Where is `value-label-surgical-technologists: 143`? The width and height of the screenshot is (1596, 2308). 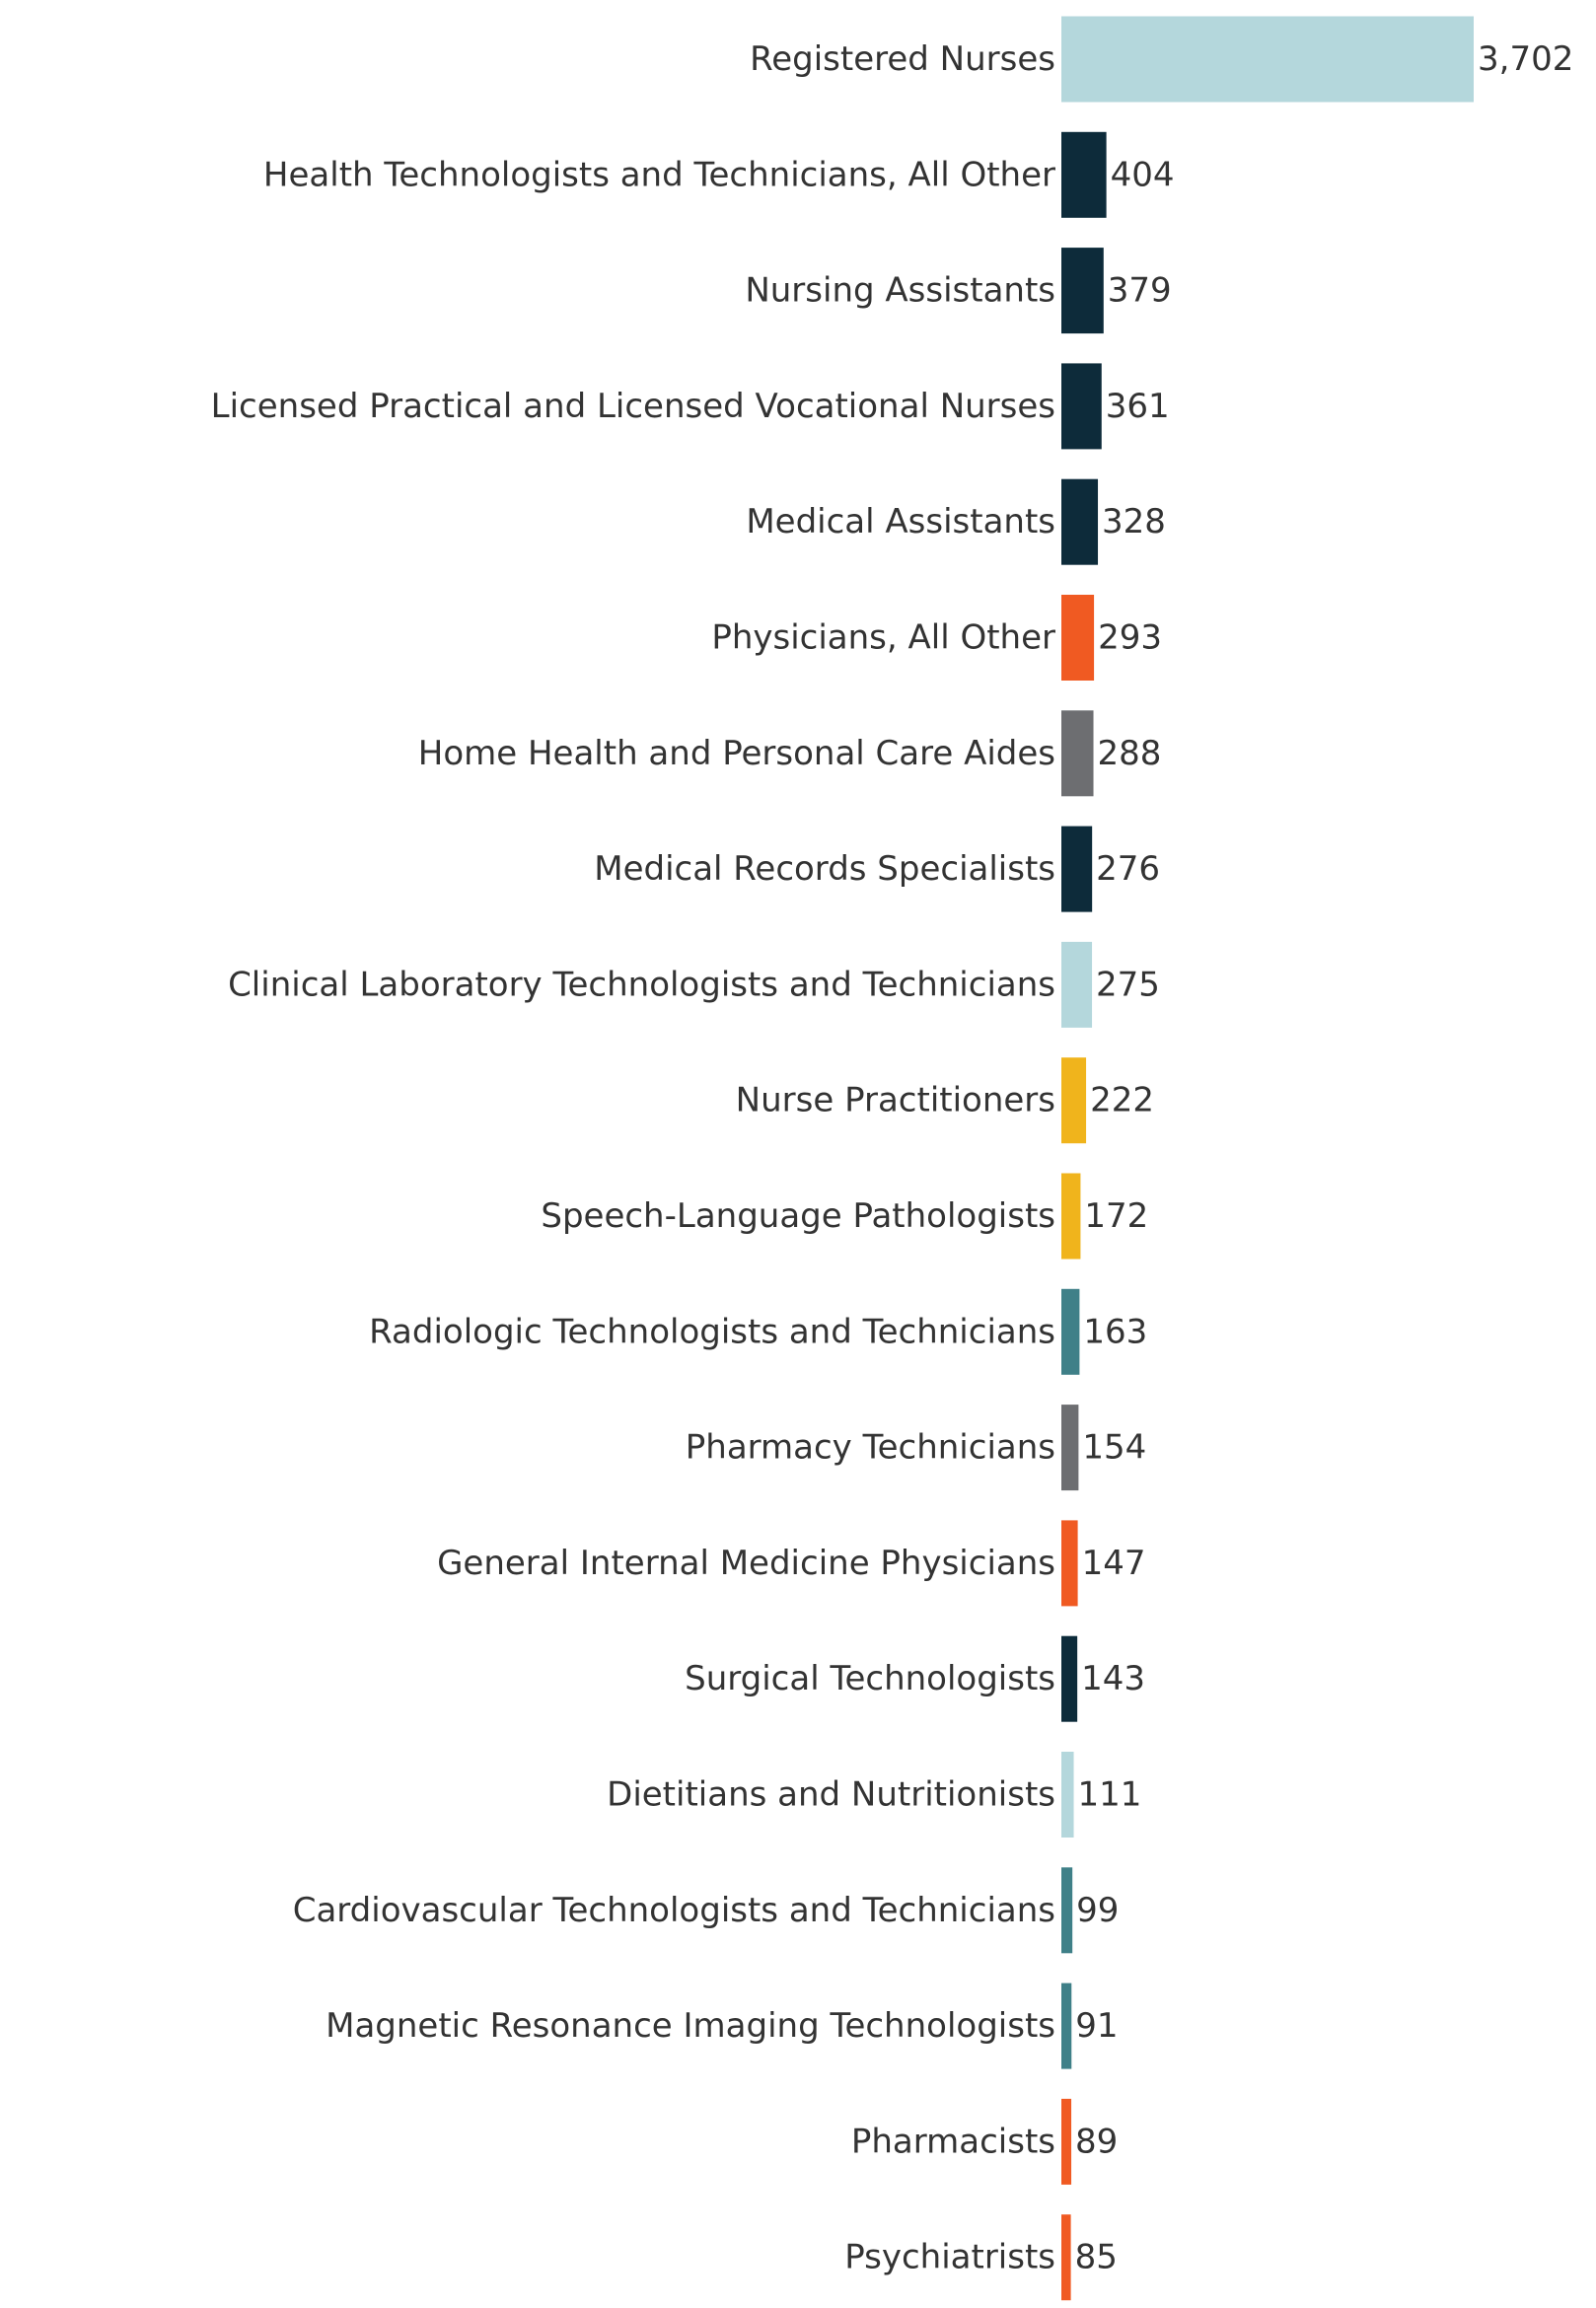
value-label-surgical-technologists: 143 is located at coordinates (1113, 1679).